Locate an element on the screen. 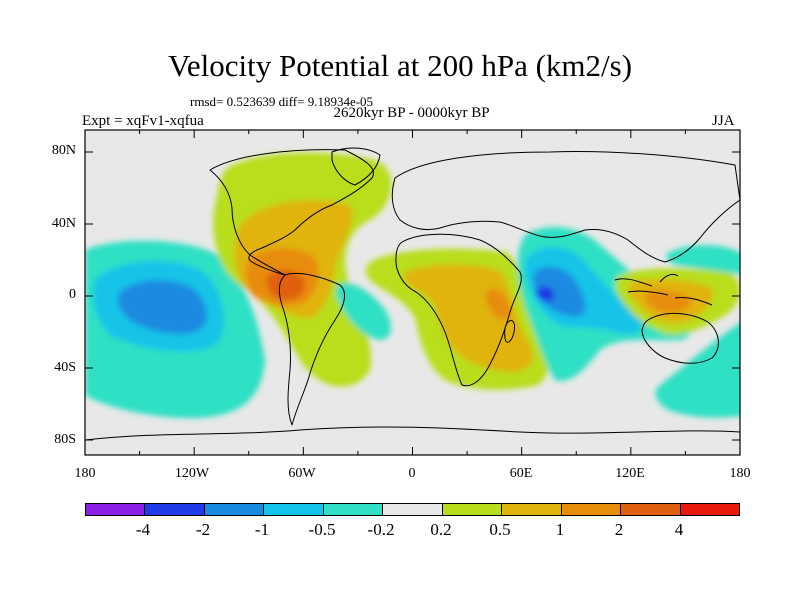 This screenshot has width=800, height=600. south-america-coast is located at coordinates (312, 349).